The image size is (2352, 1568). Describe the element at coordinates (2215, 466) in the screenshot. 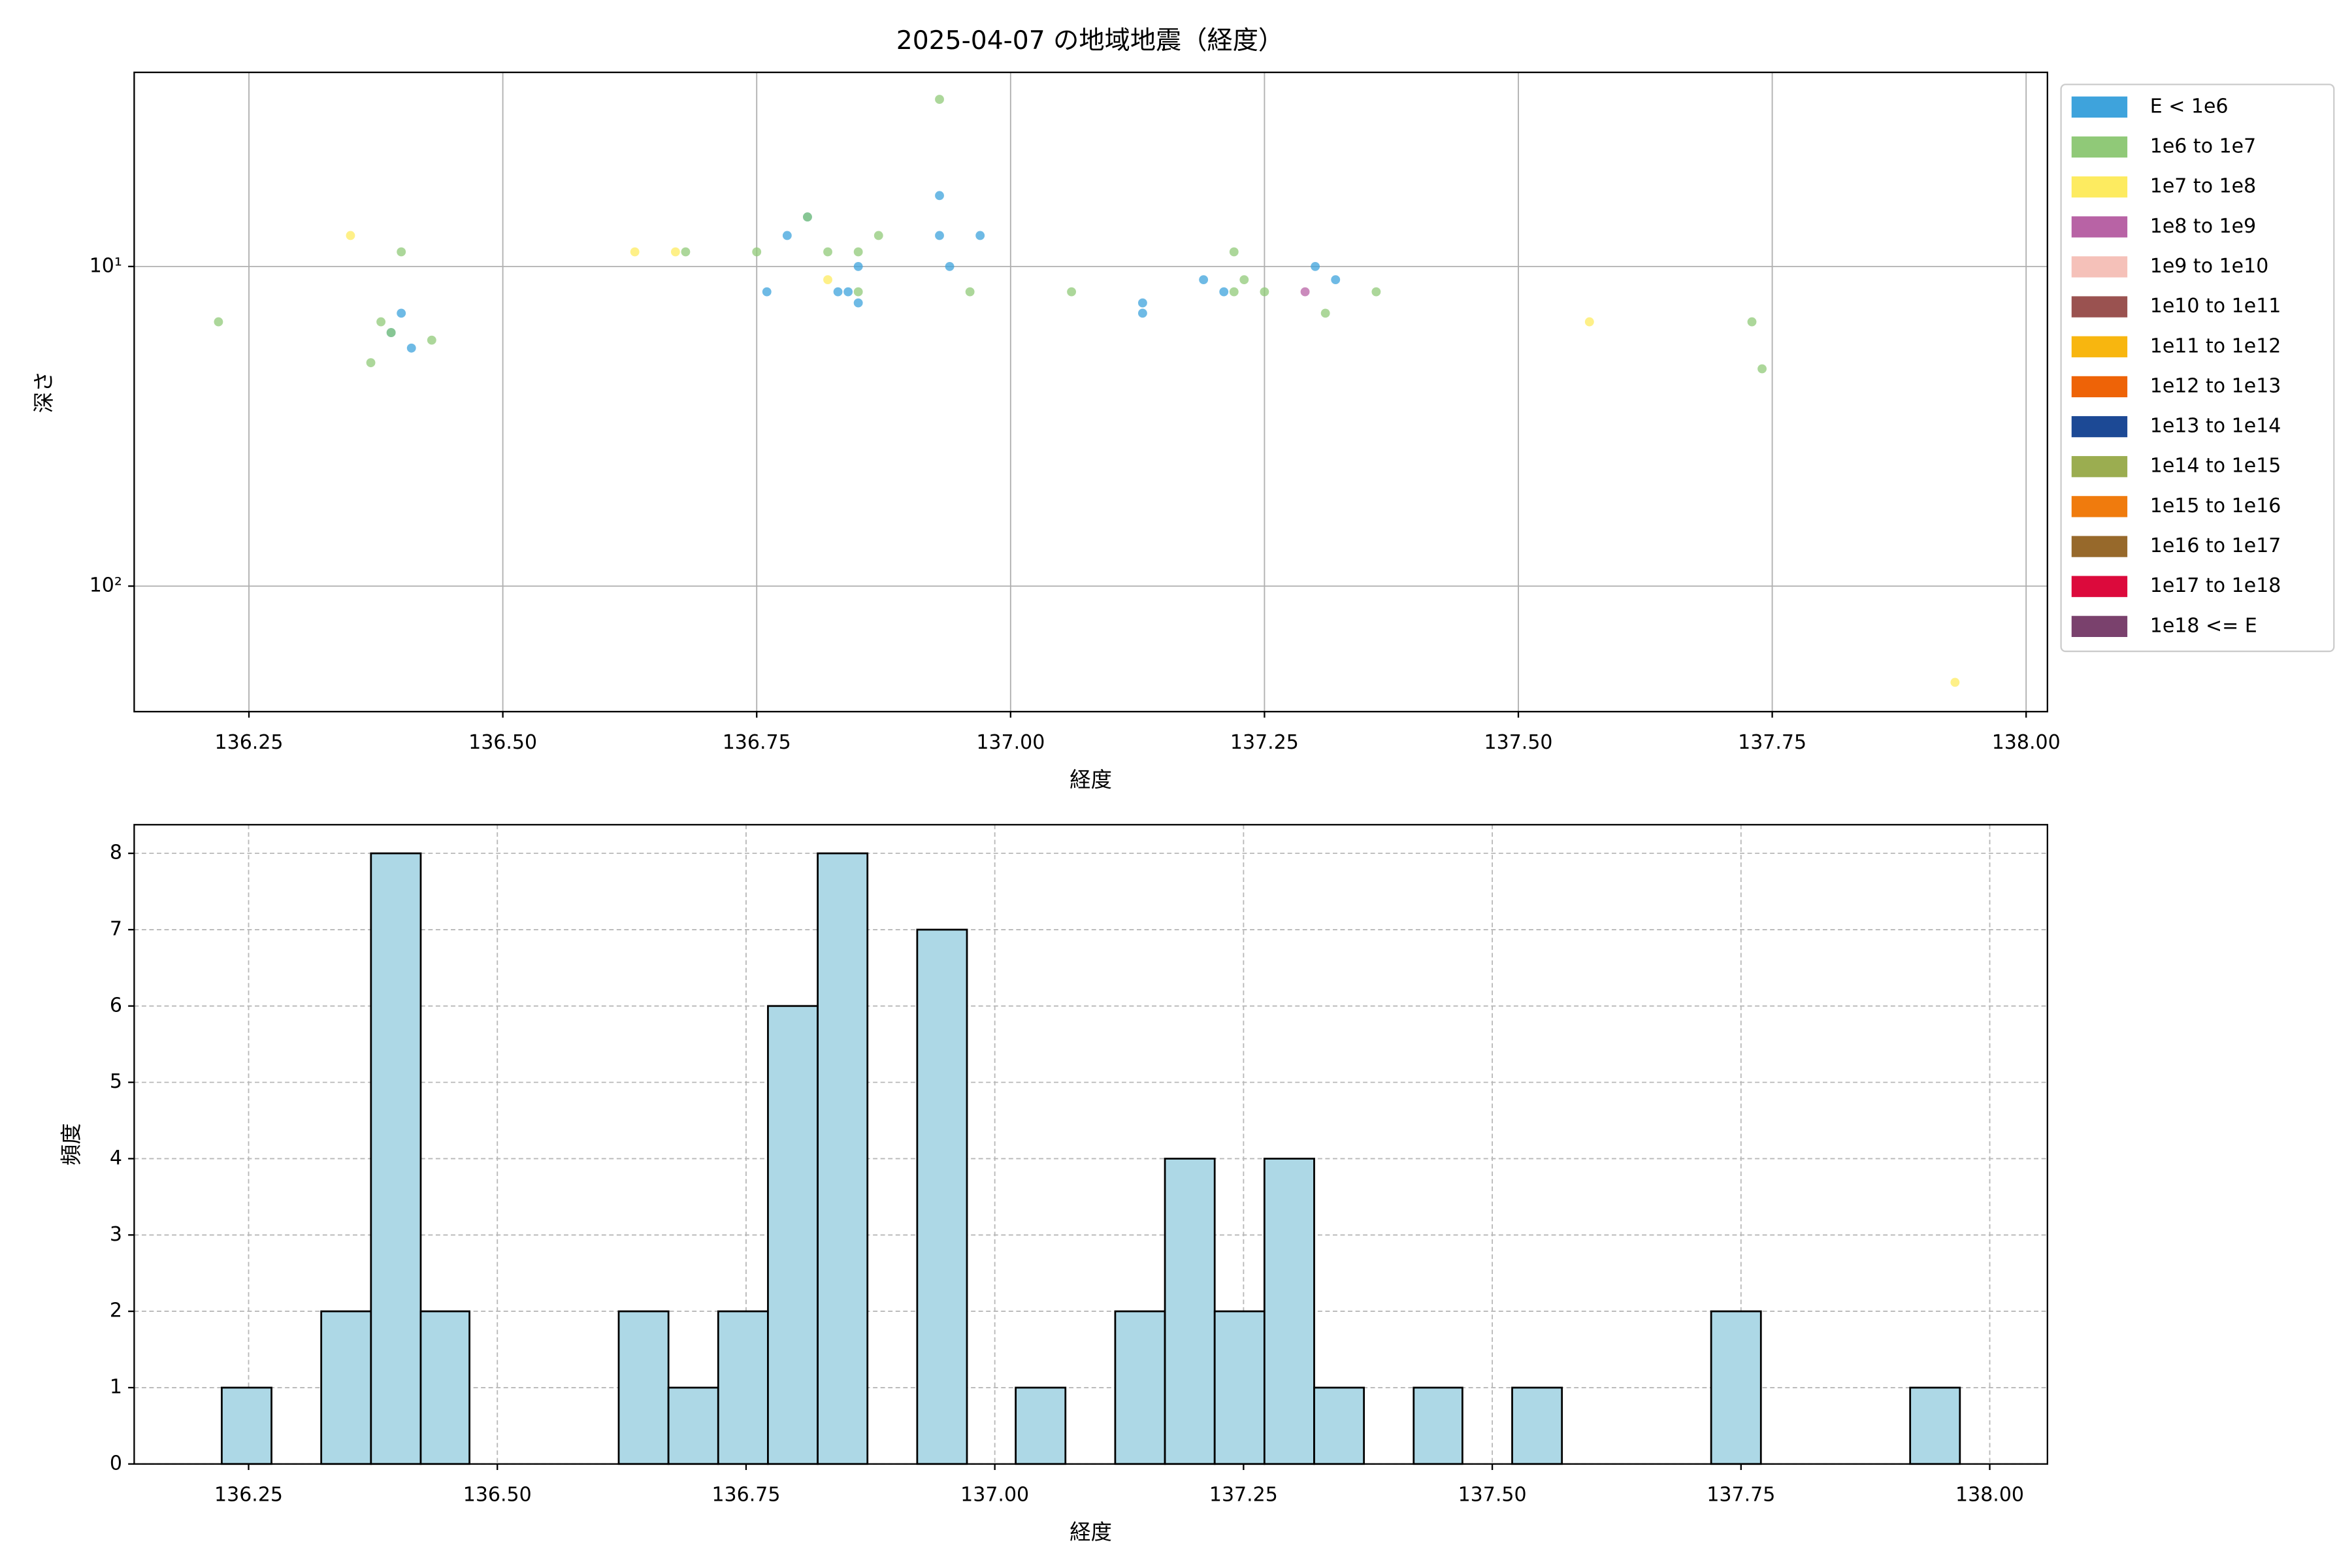

I see `legend-label: 1e14 to 1e15` at that location.